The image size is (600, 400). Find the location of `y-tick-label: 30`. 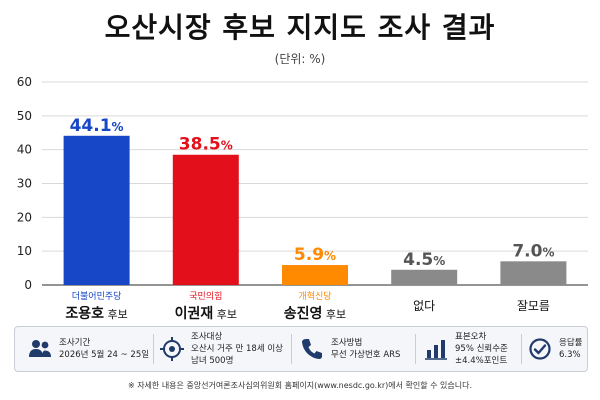

y-tick-label: 30 is located at coordinates (24, 184).